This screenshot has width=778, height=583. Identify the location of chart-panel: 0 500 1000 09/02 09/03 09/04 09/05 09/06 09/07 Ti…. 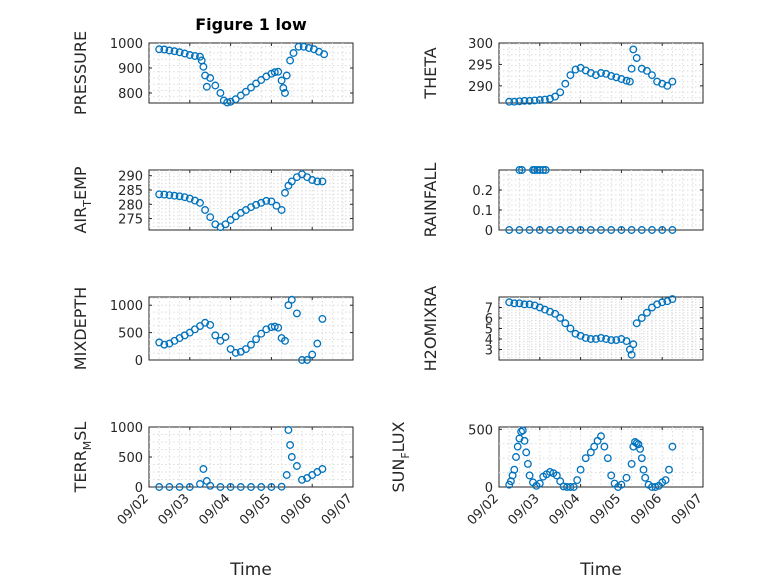
(213, 500).